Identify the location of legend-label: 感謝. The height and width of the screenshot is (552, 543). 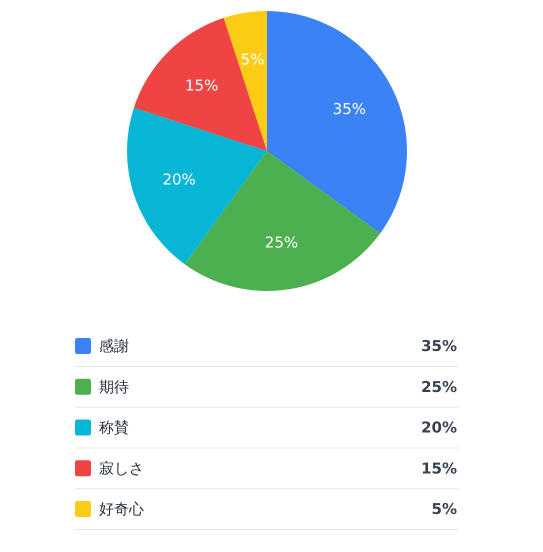
(114, 346).